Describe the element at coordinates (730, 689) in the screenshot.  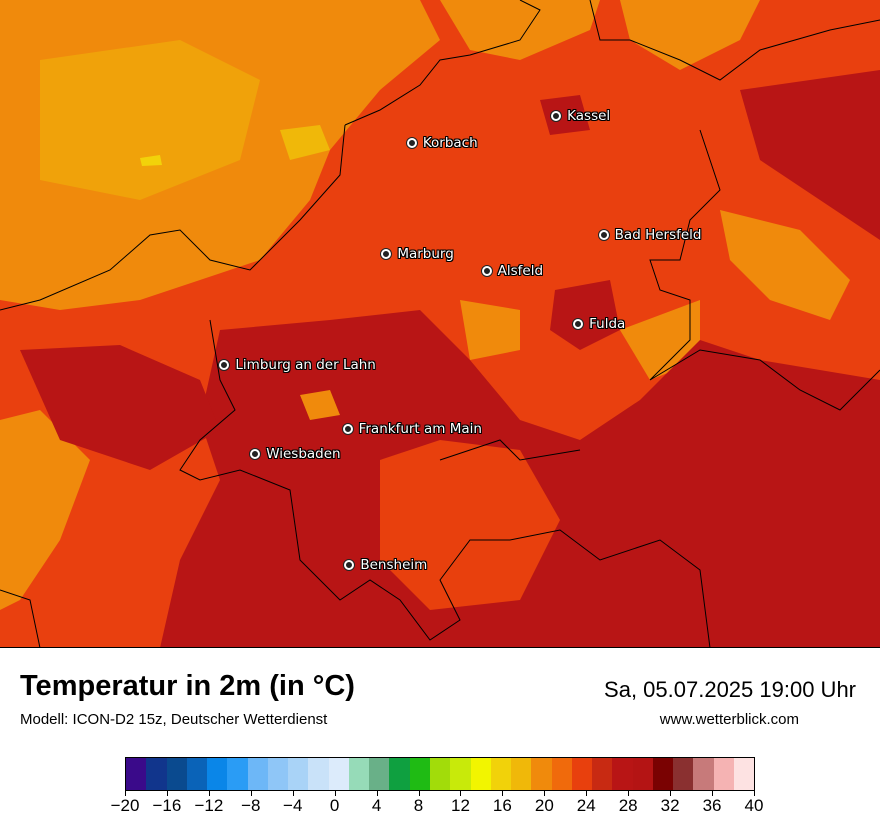
I see `forecast-datetime: Sa, 05.07.2025 19:00 Uhr` at that location.